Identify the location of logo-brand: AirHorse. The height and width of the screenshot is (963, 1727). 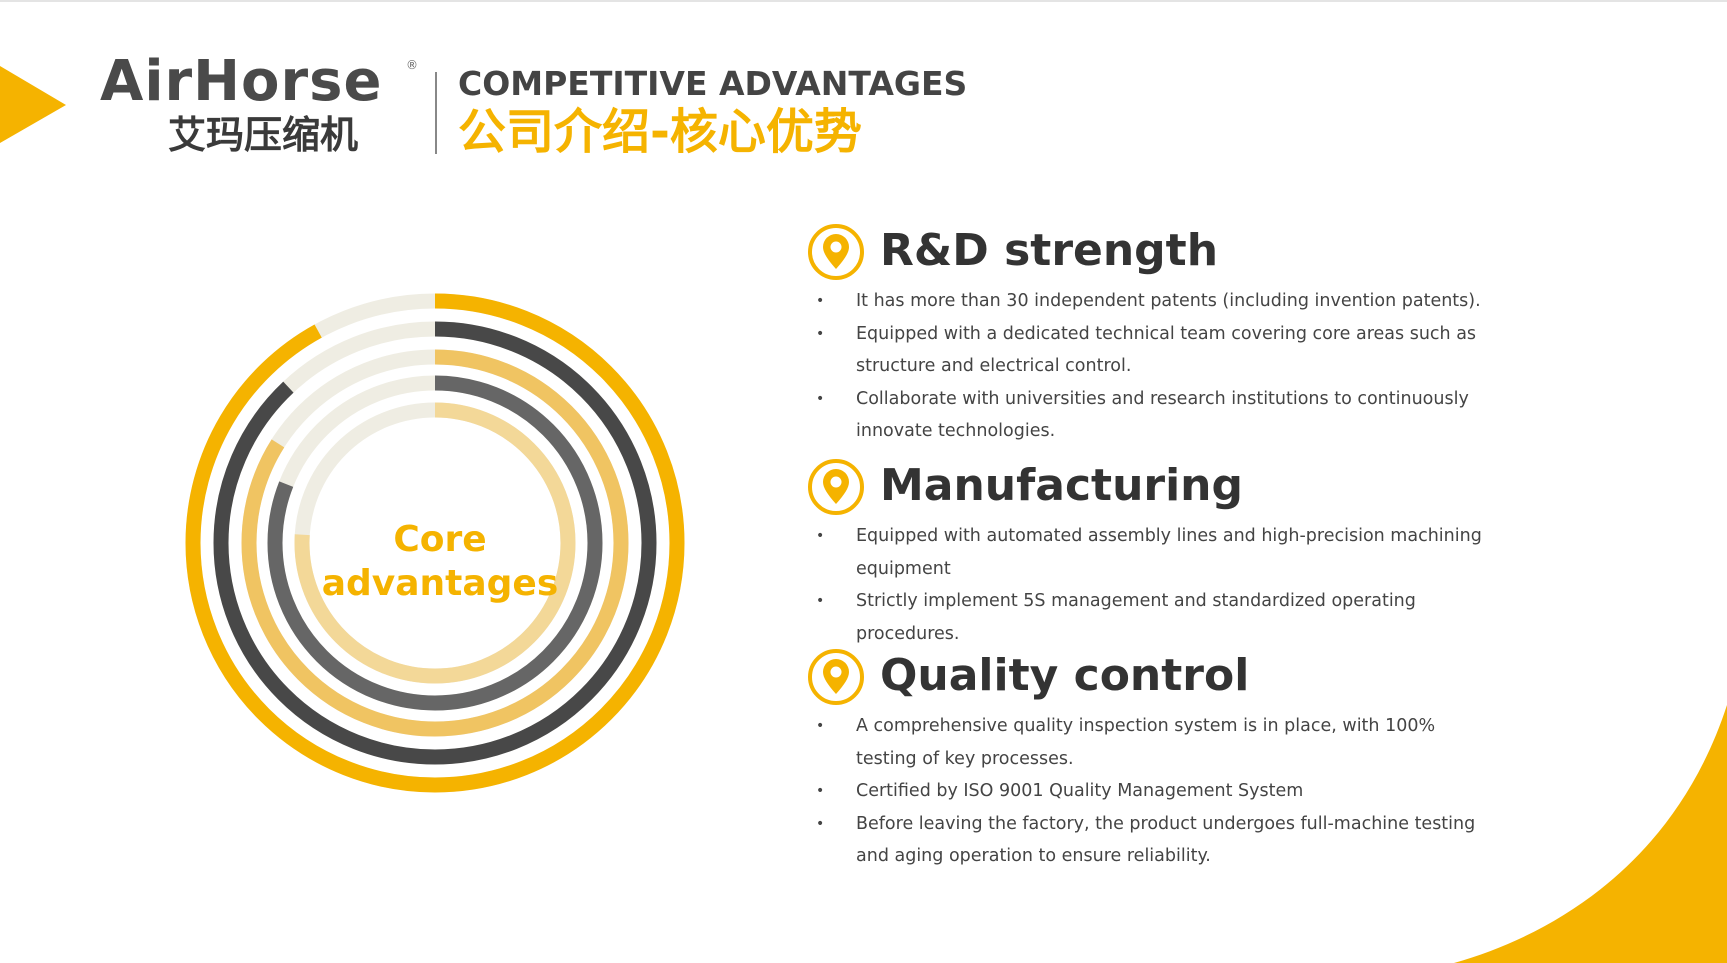
(241, 81).